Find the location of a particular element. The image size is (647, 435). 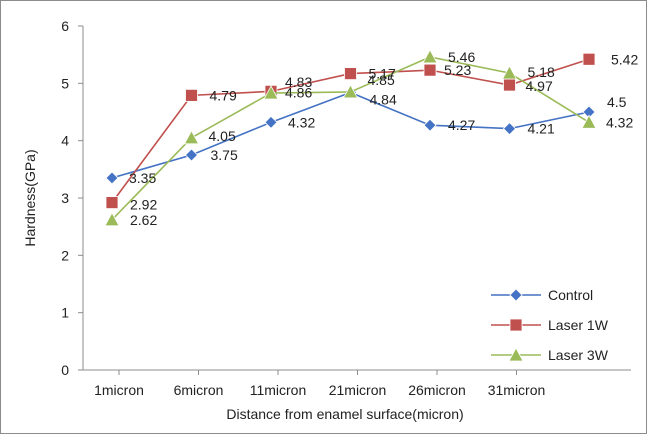

y-tick-label: 2 is located at coordinates (65, 255).